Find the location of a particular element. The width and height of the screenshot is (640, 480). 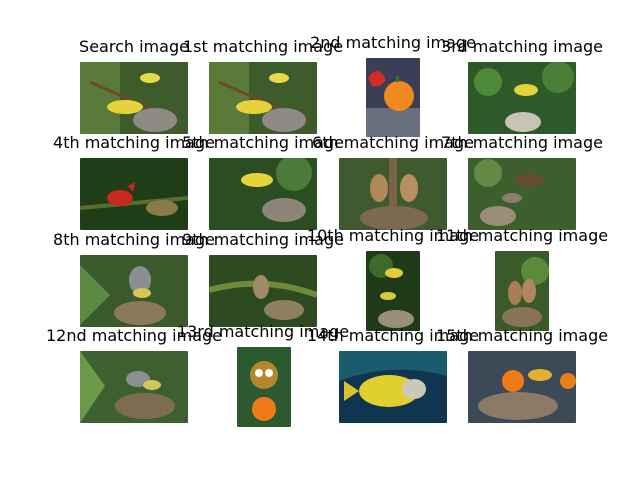

red-cardinal-nest-icon is located at coordinates (134, 194).